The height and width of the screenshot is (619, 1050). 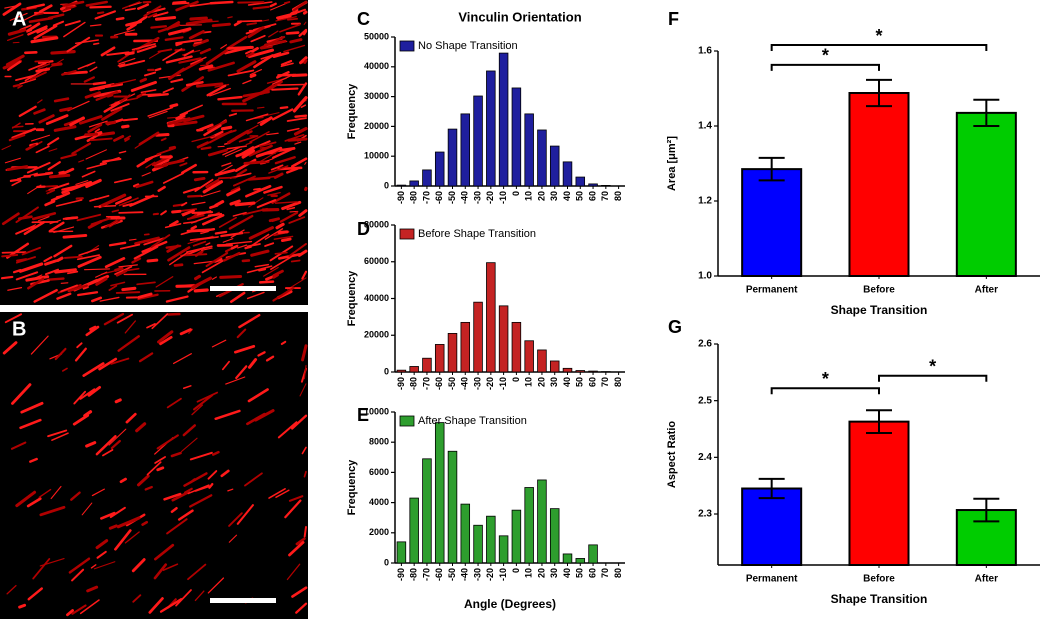 I want to click on x-tick-label: 30, so click(x=554, y=382).